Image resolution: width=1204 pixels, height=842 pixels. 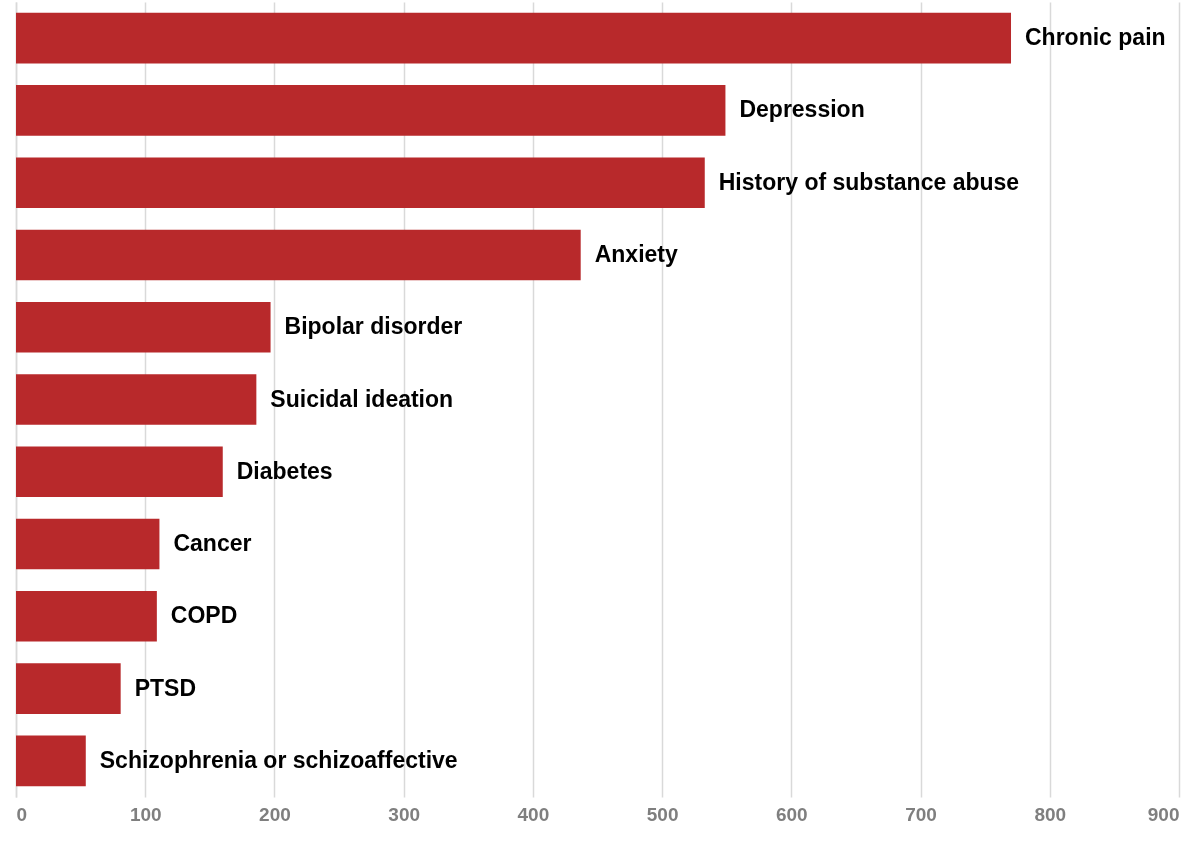 What do you see at coordinates (278, 759) in the screenshot?
I see `y-tick-label: Schizophrenia or schizoaffective` at bounding box center [278, 759].